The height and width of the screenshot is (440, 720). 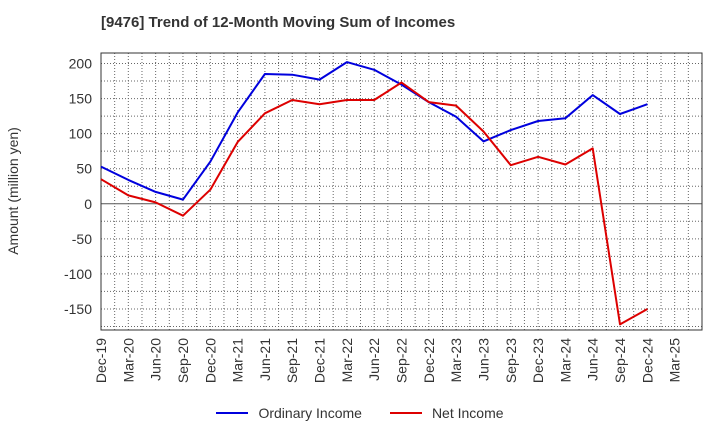 What do you see at coordinates (483, 359) in the screenshot?
I see `x-tick-label: Jun-23` at bounding box center [483, 359].